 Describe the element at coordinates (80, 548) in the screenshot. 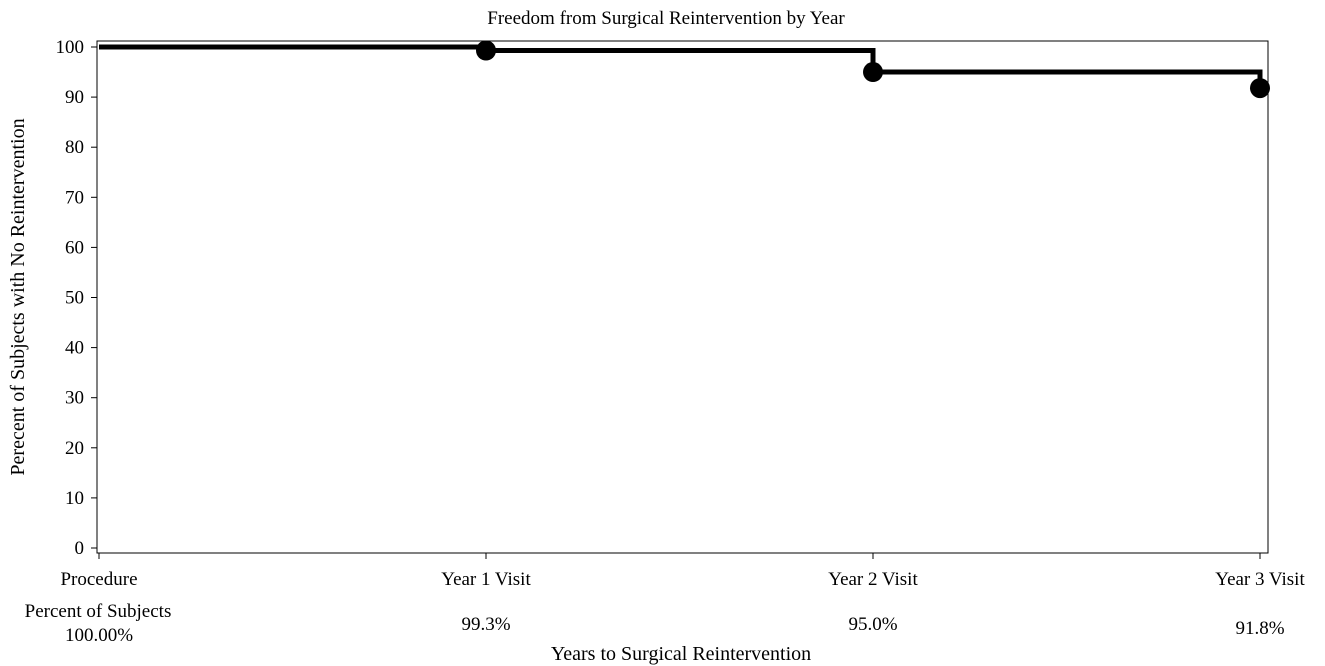

I see `y-tick-label: 0` at that location.